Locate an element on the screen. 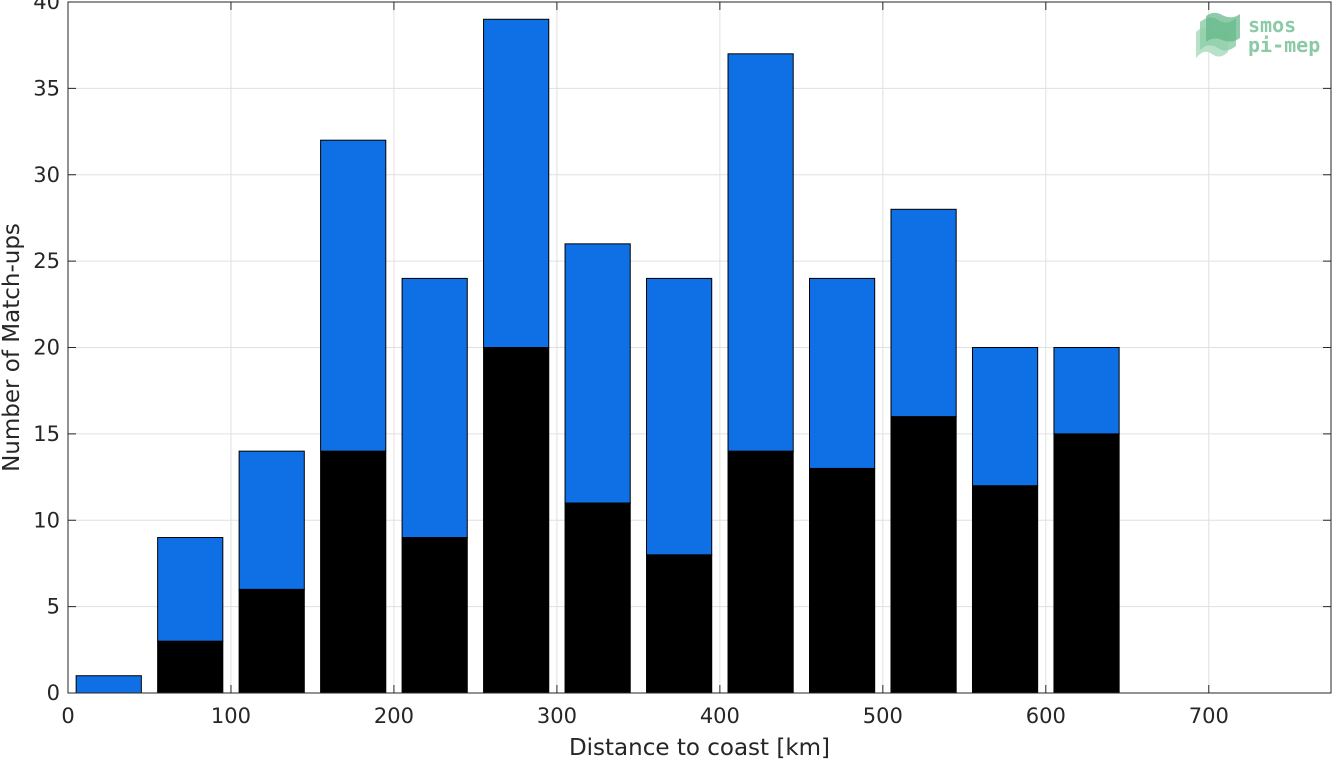 The image size is (1333, 760). x-tick-label: 600 is located at coordinates (1046, 716).